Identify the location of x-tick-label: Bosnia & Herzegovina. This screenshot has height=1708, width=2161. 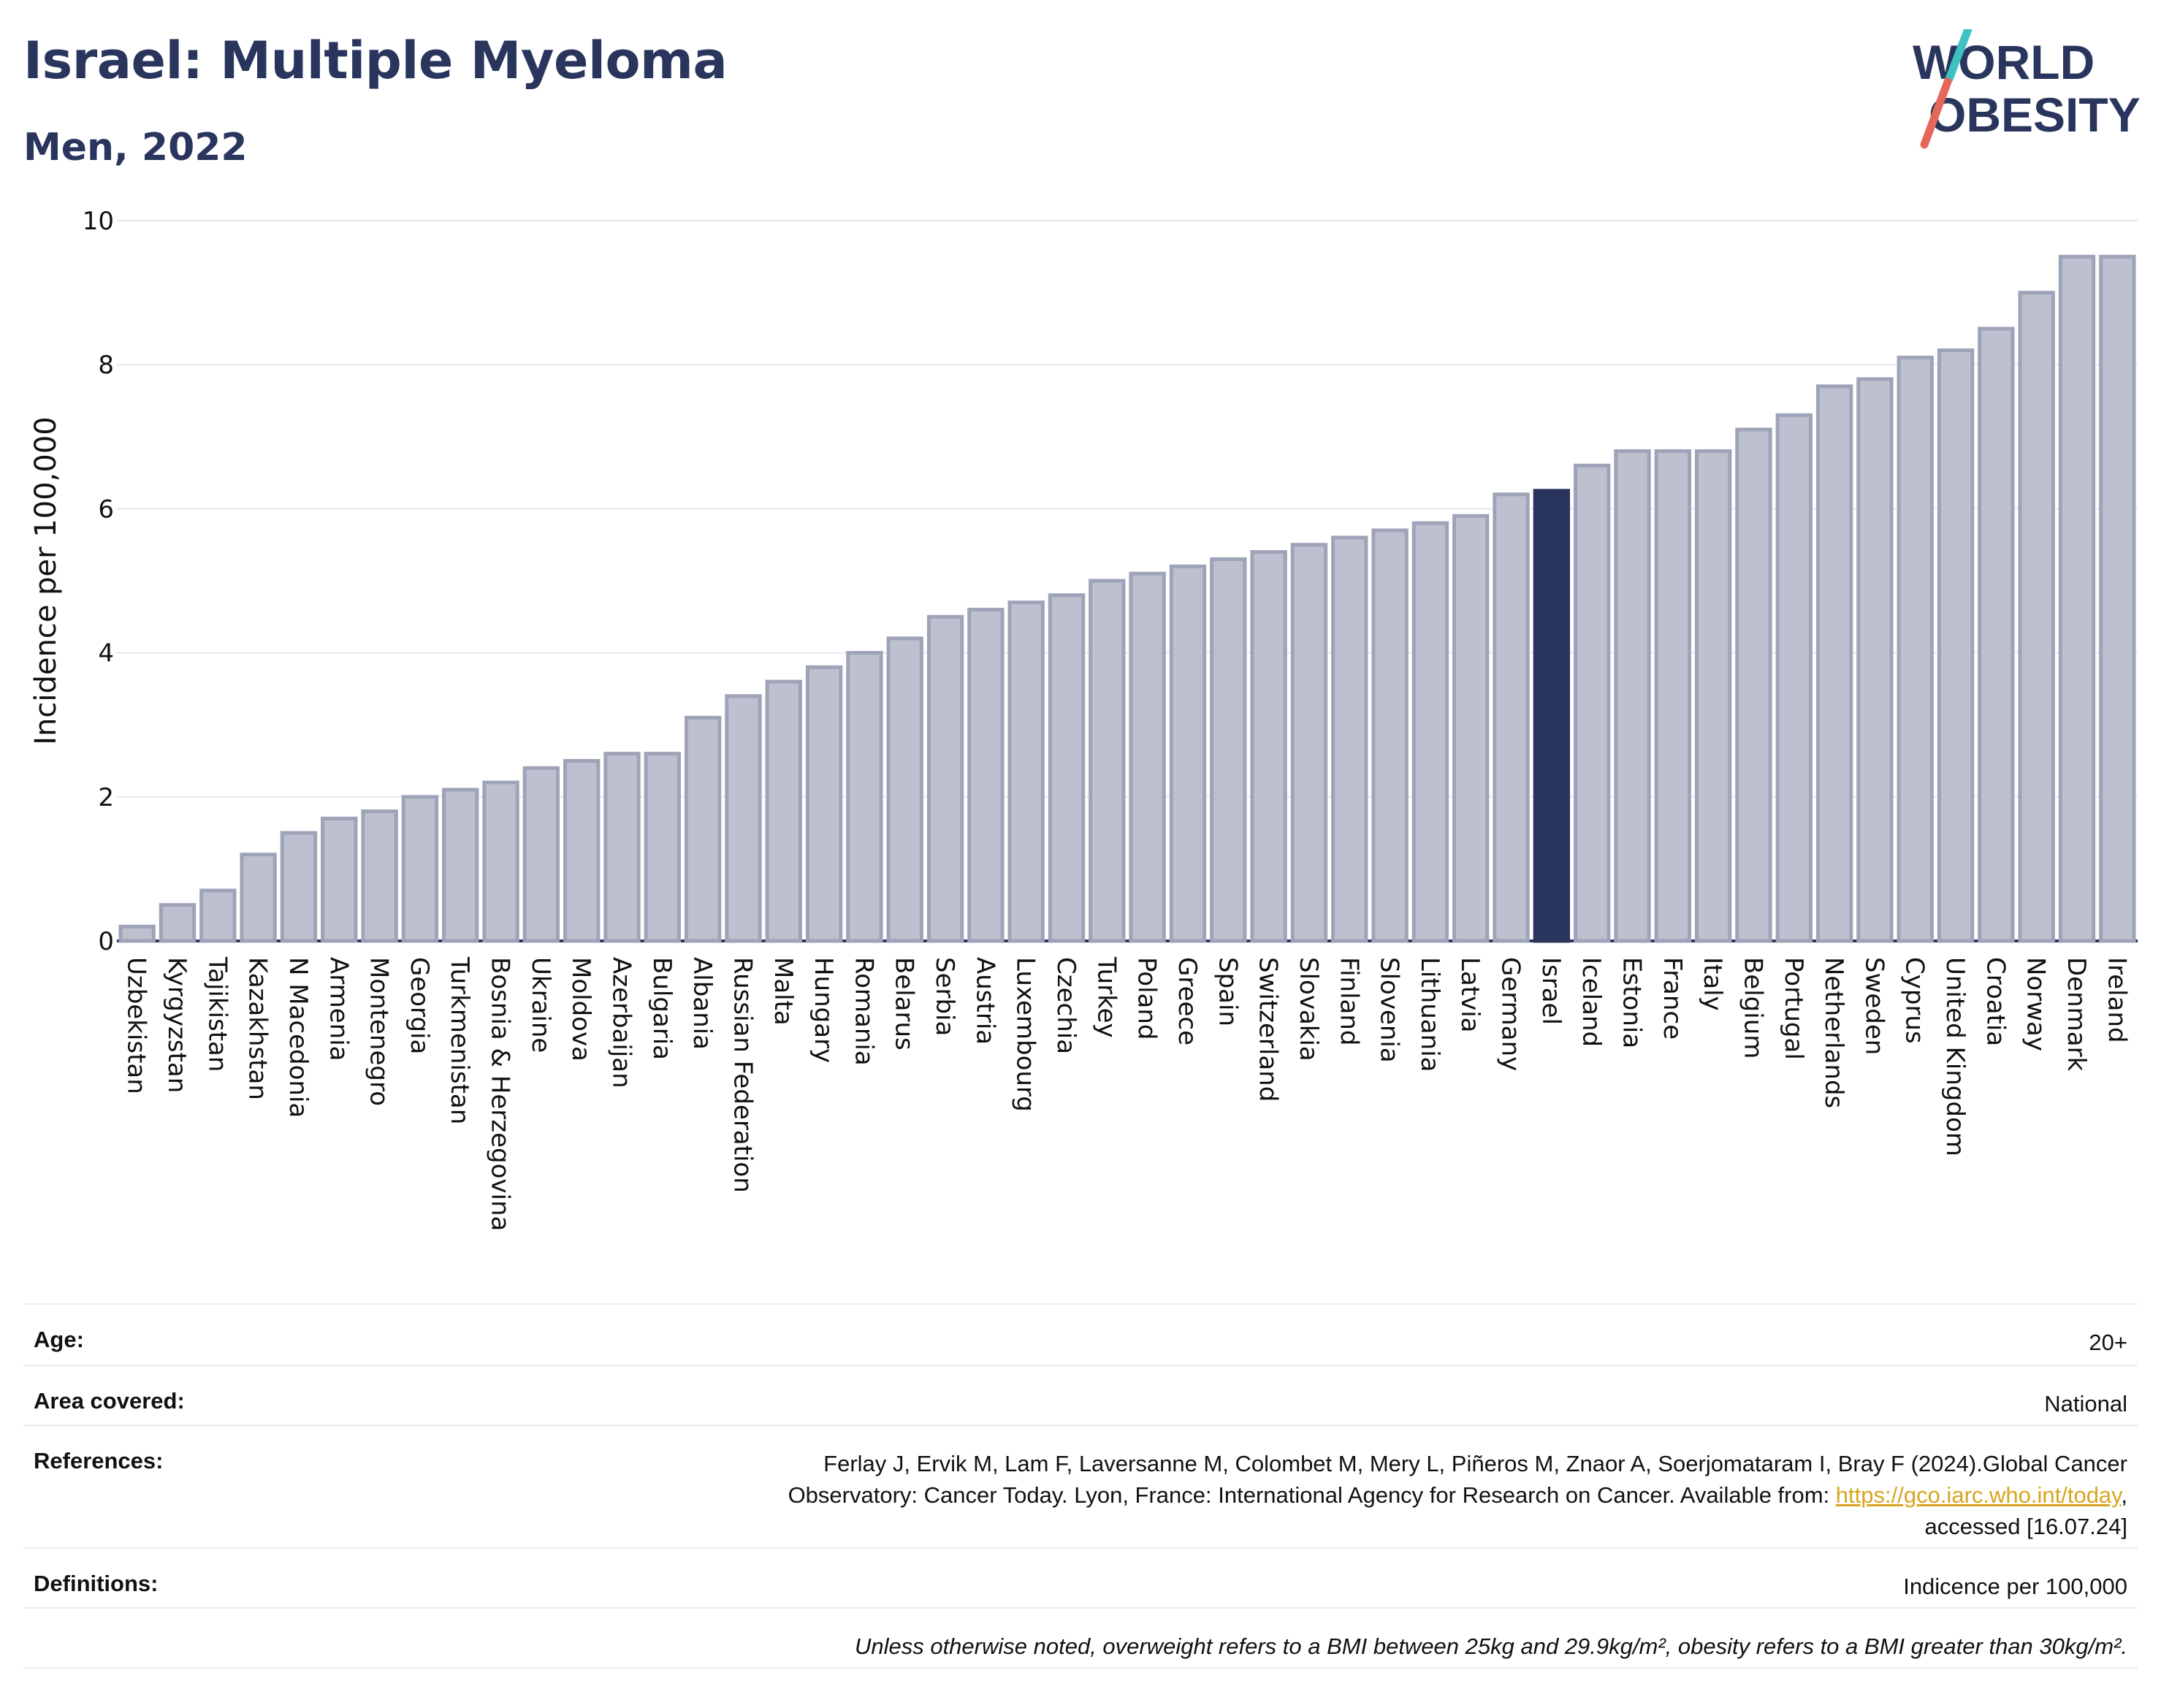
(500, 1094).